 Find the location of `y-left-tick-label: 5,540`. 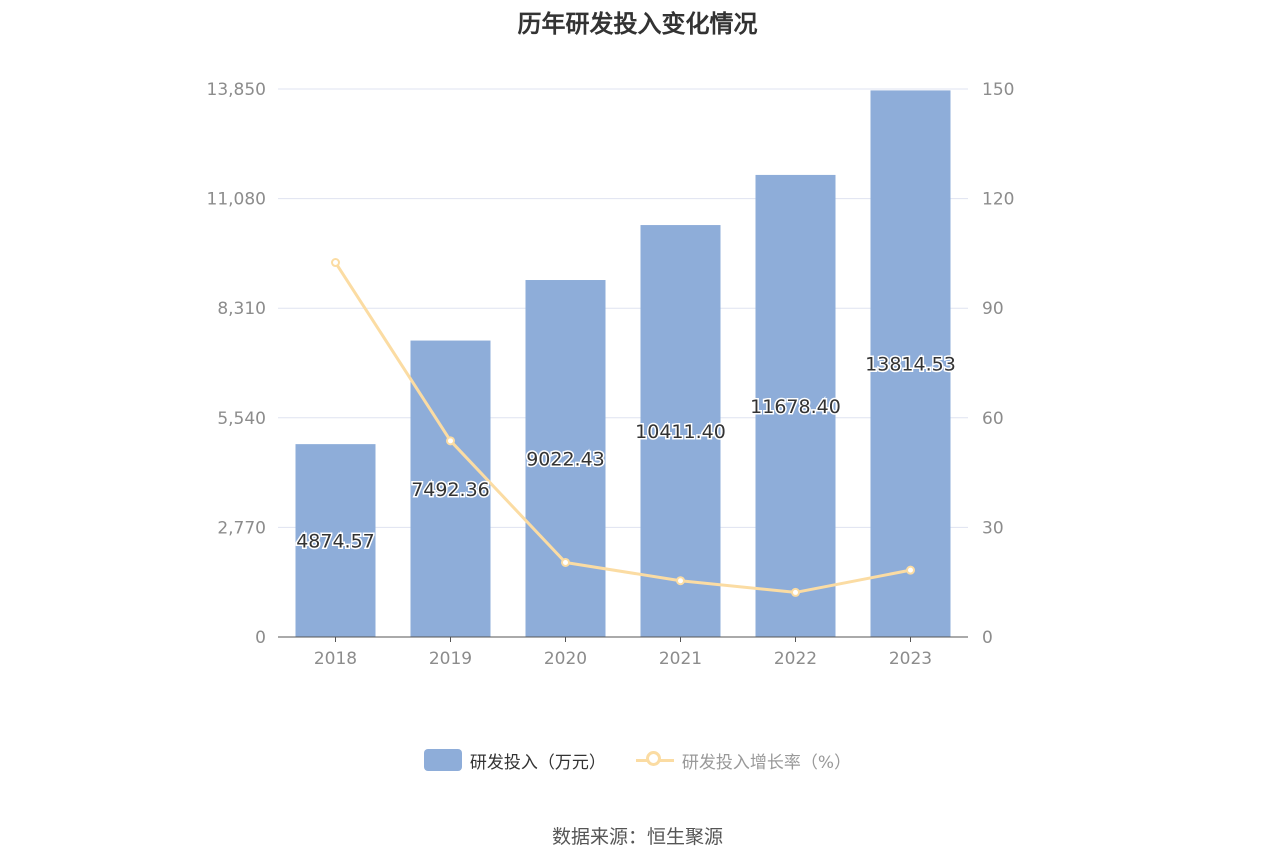

y-left-tick-label: 5,540 is located at coordinates (241, 419).